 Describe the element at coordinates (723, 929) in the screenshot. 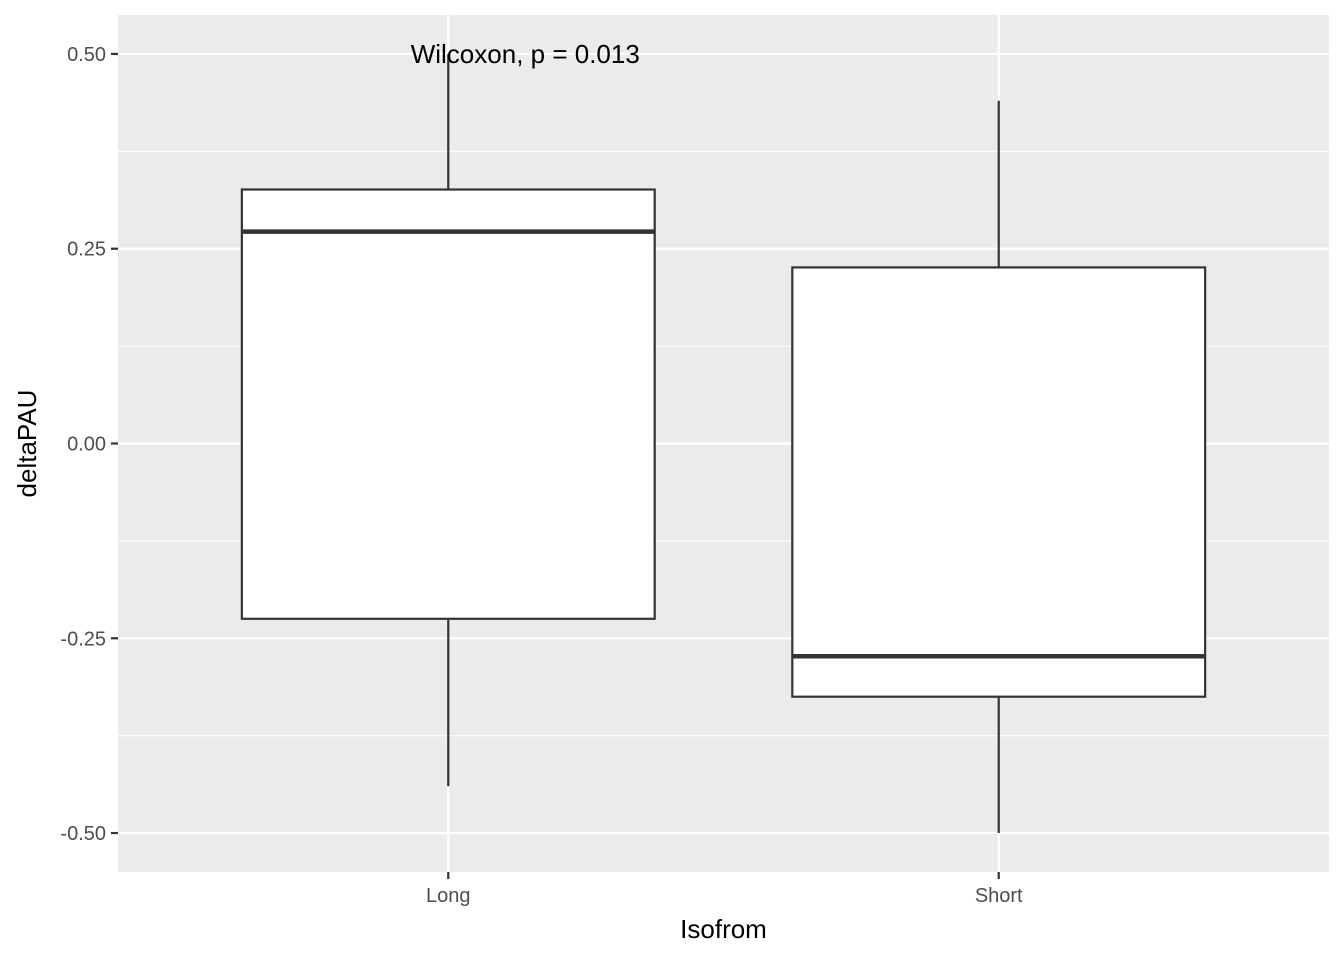

I see `x-axis-title: Isofrom` at that location.